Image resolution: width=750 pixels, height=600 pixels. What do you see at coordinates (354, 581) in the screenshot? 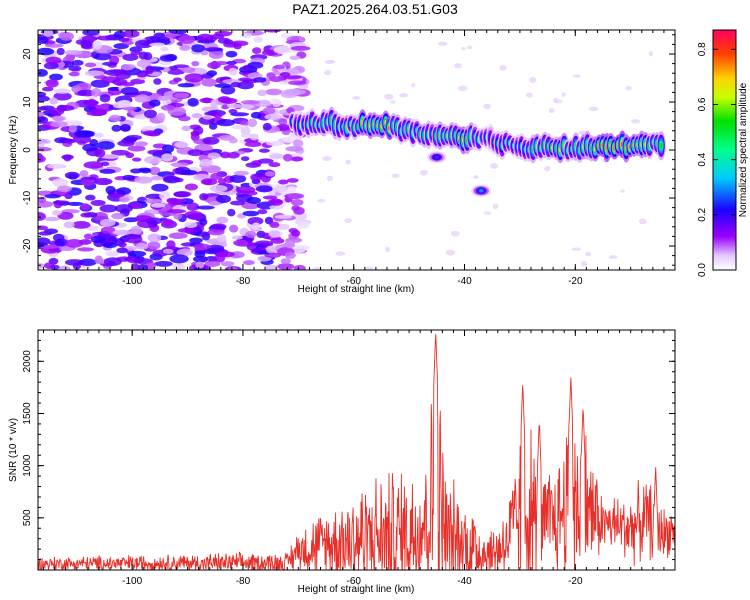
I see `x-tick-label: -60` at bounding box center [354, 581].